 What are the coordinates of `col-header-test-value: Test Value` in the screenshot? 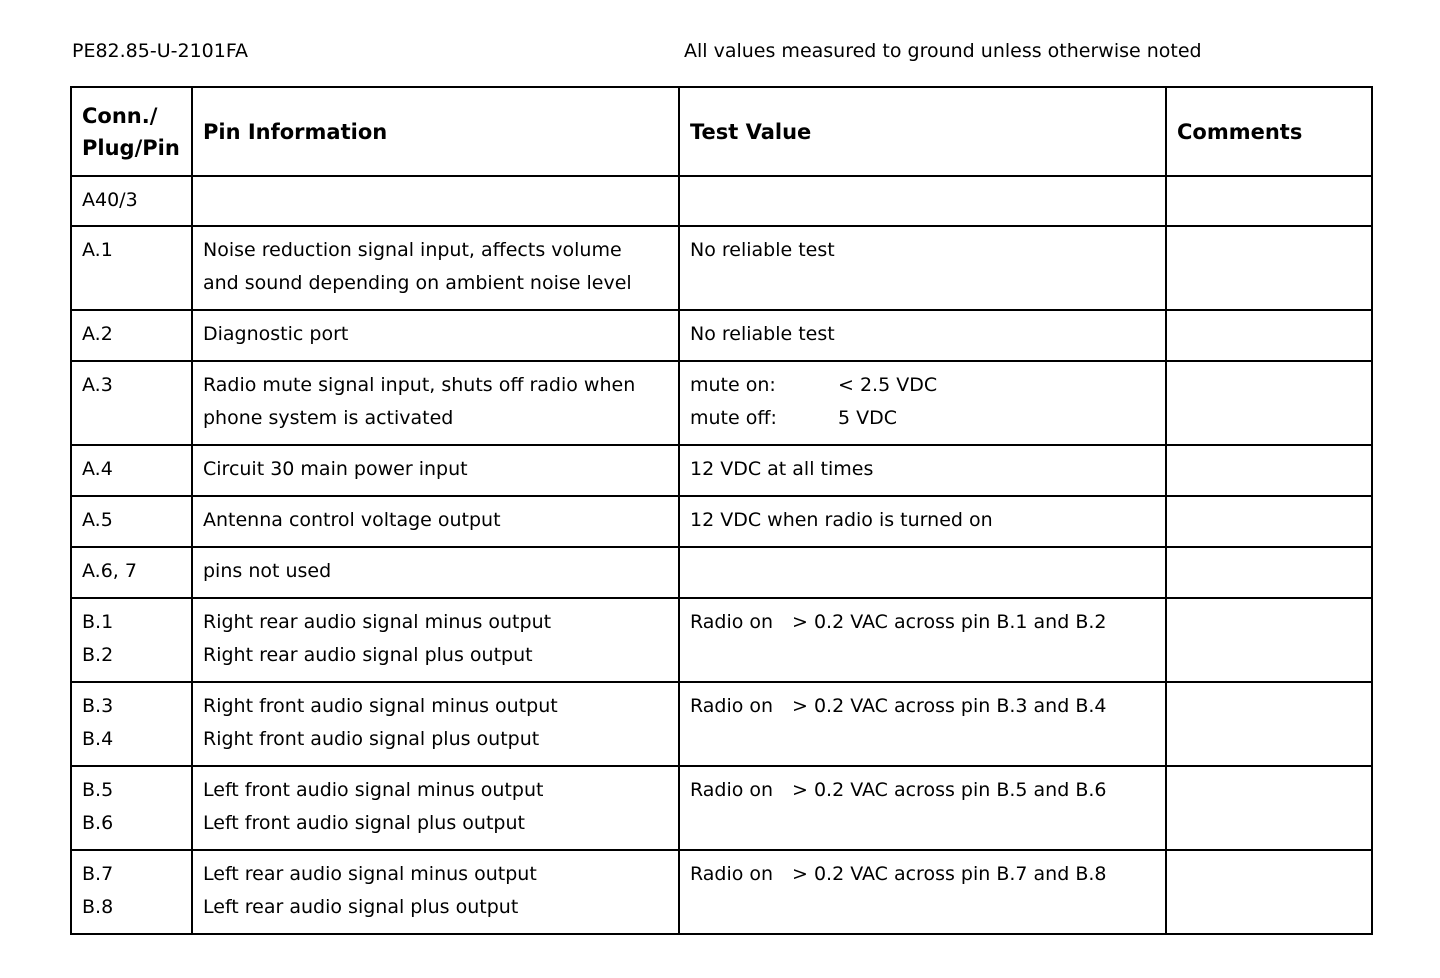 It's located at (922, 131).